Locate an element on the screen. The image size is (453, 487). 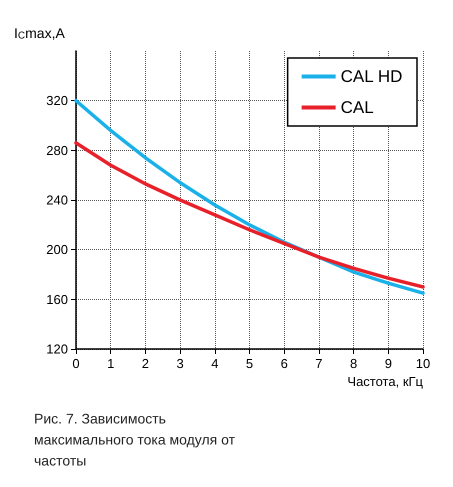
x-tick-label: 1 is located at coordinates (110, 363).